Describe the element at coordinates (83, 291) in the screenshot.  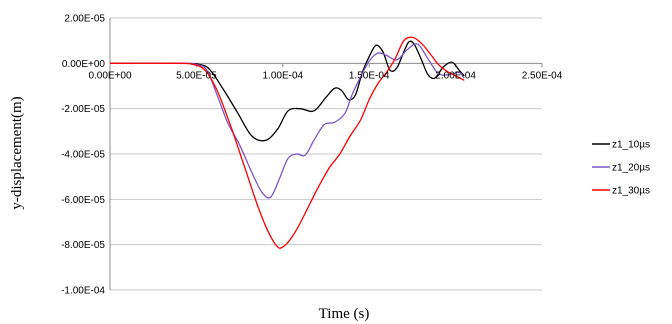
I see `y-tick-label: -1.00E-04` at that location.